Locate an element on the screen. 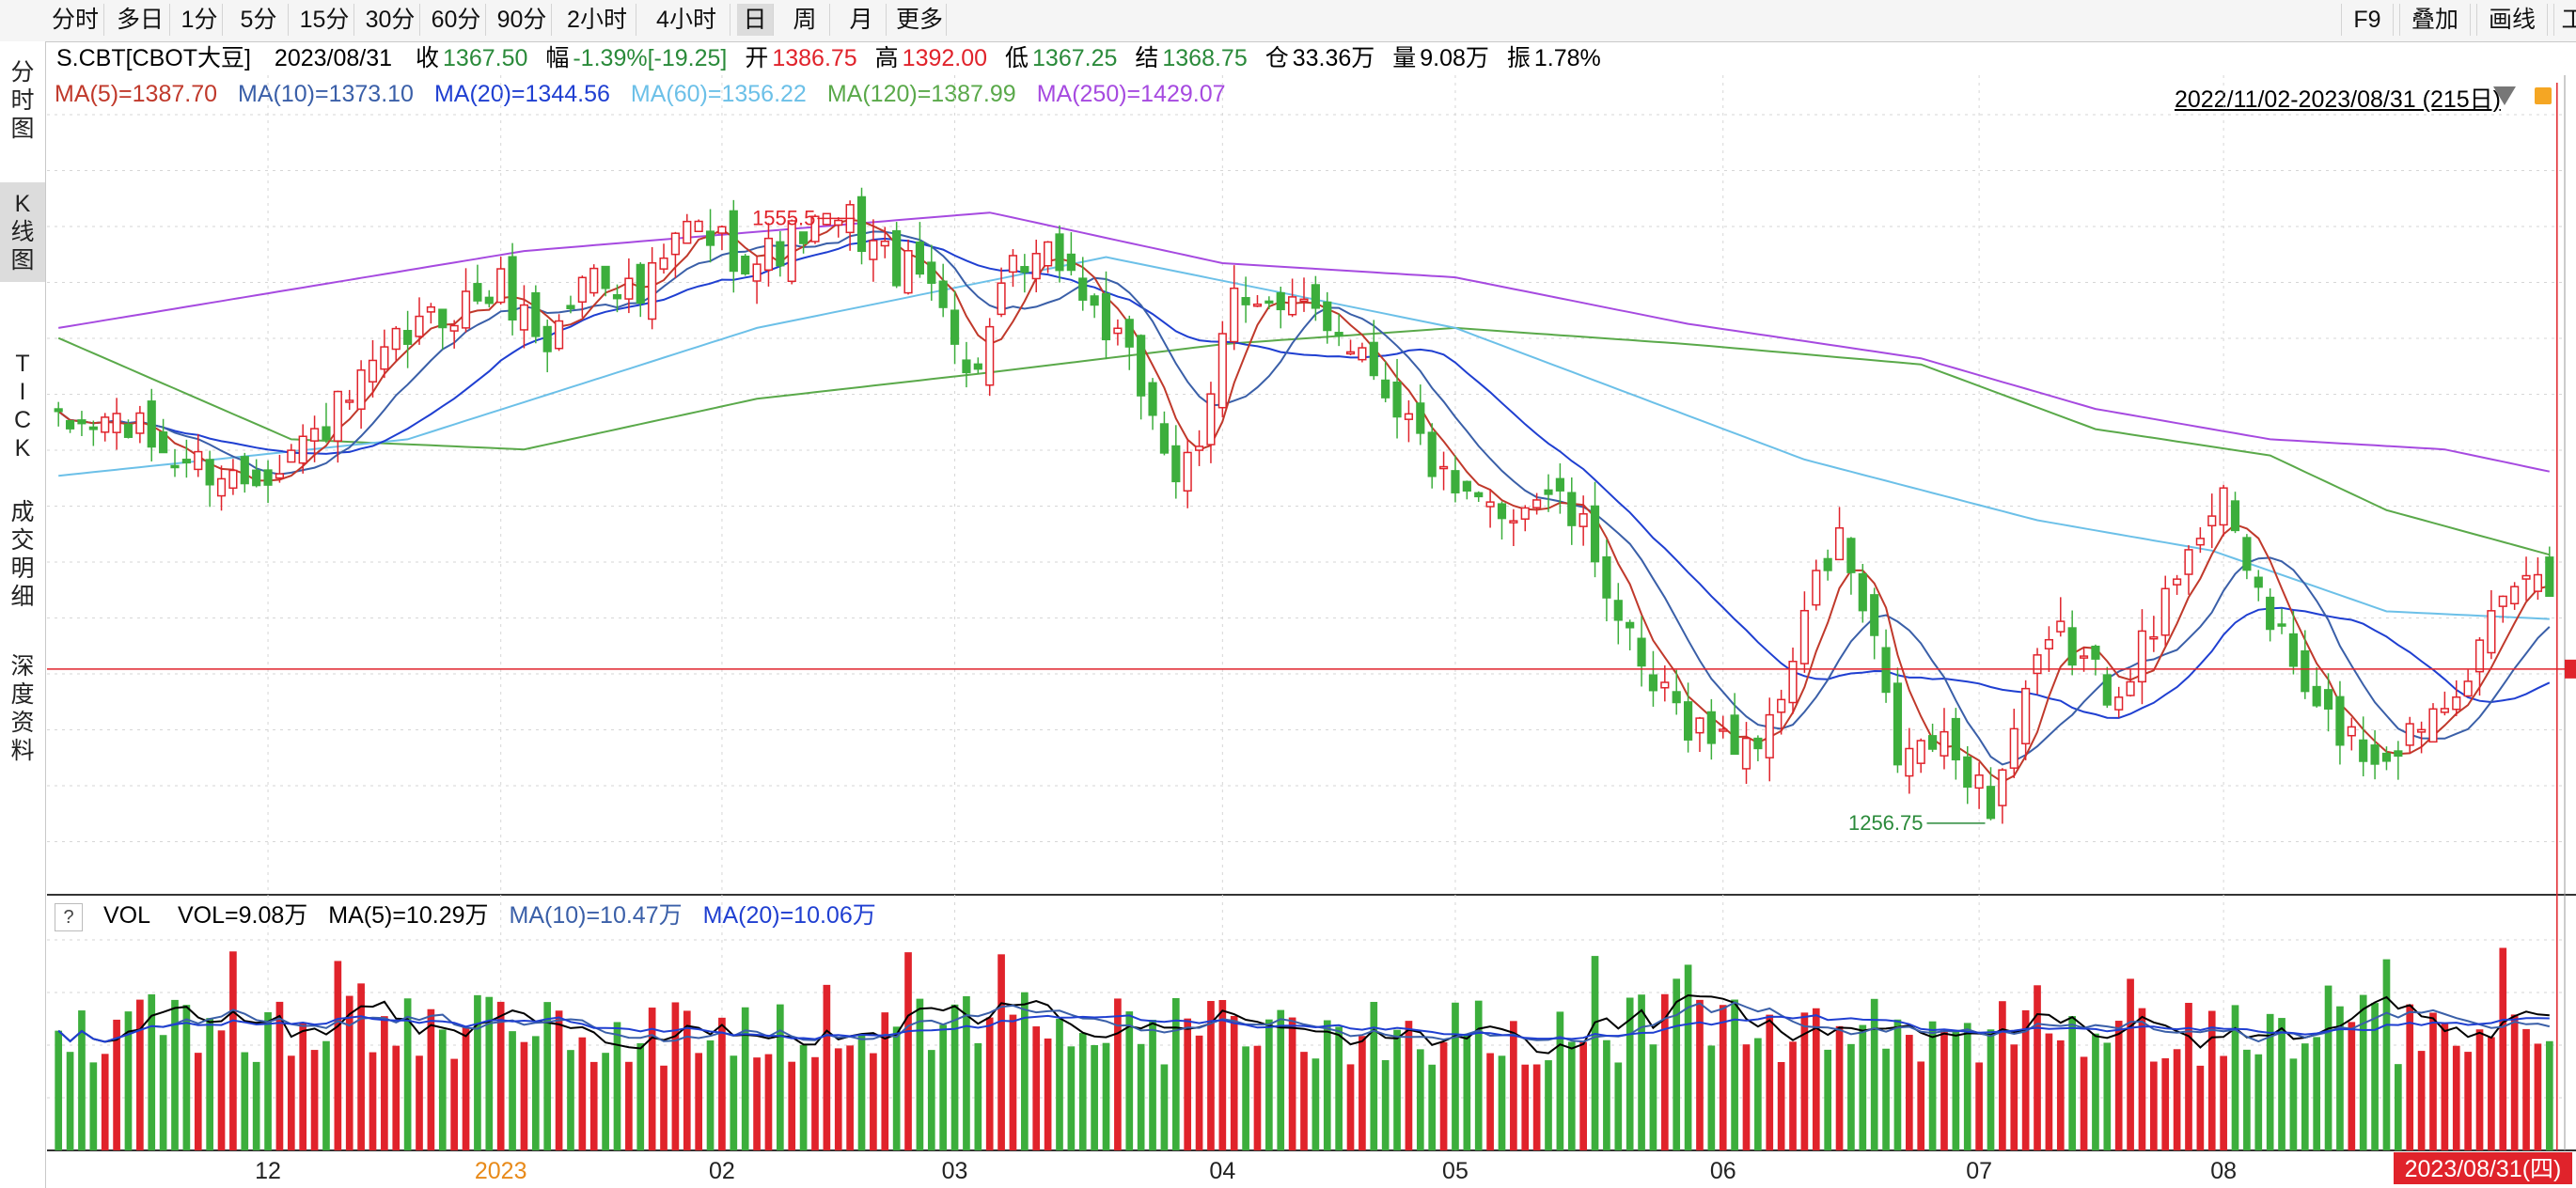  current-date-label: 2023/08/31(四) is located at coordinates (2484, 1169).